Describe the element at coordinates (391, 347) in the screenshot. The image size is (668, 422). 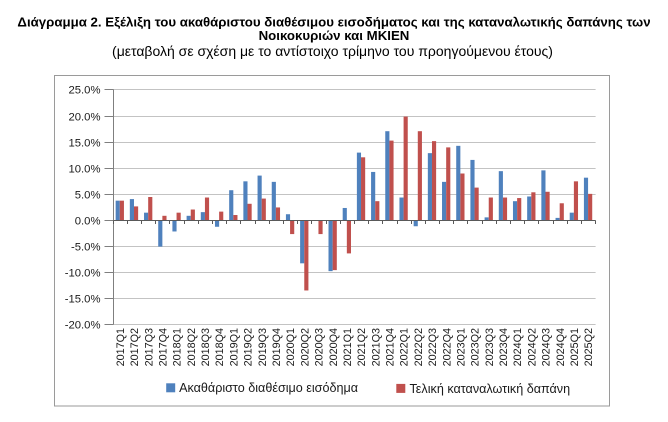
I see `svg-text: 2021Q4` at that location.